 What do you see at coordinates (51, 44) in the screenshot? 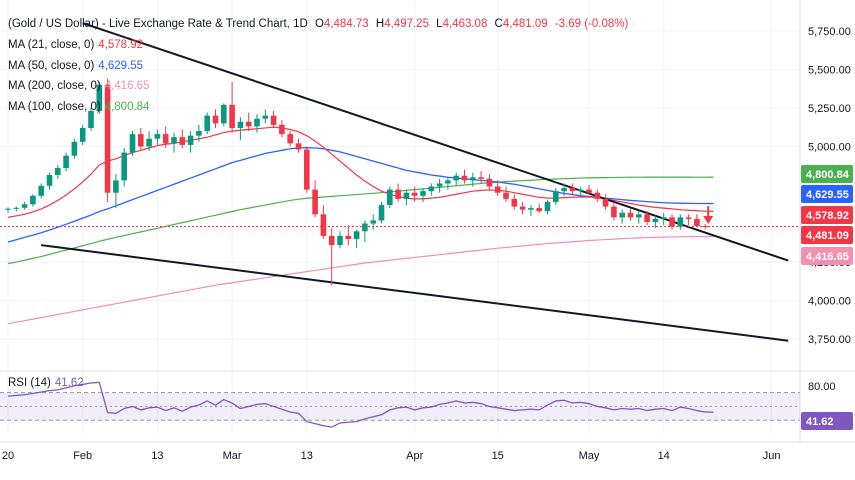
I see `ma21-label: MA (21, close, 0)` at bounding box center [51, 44].